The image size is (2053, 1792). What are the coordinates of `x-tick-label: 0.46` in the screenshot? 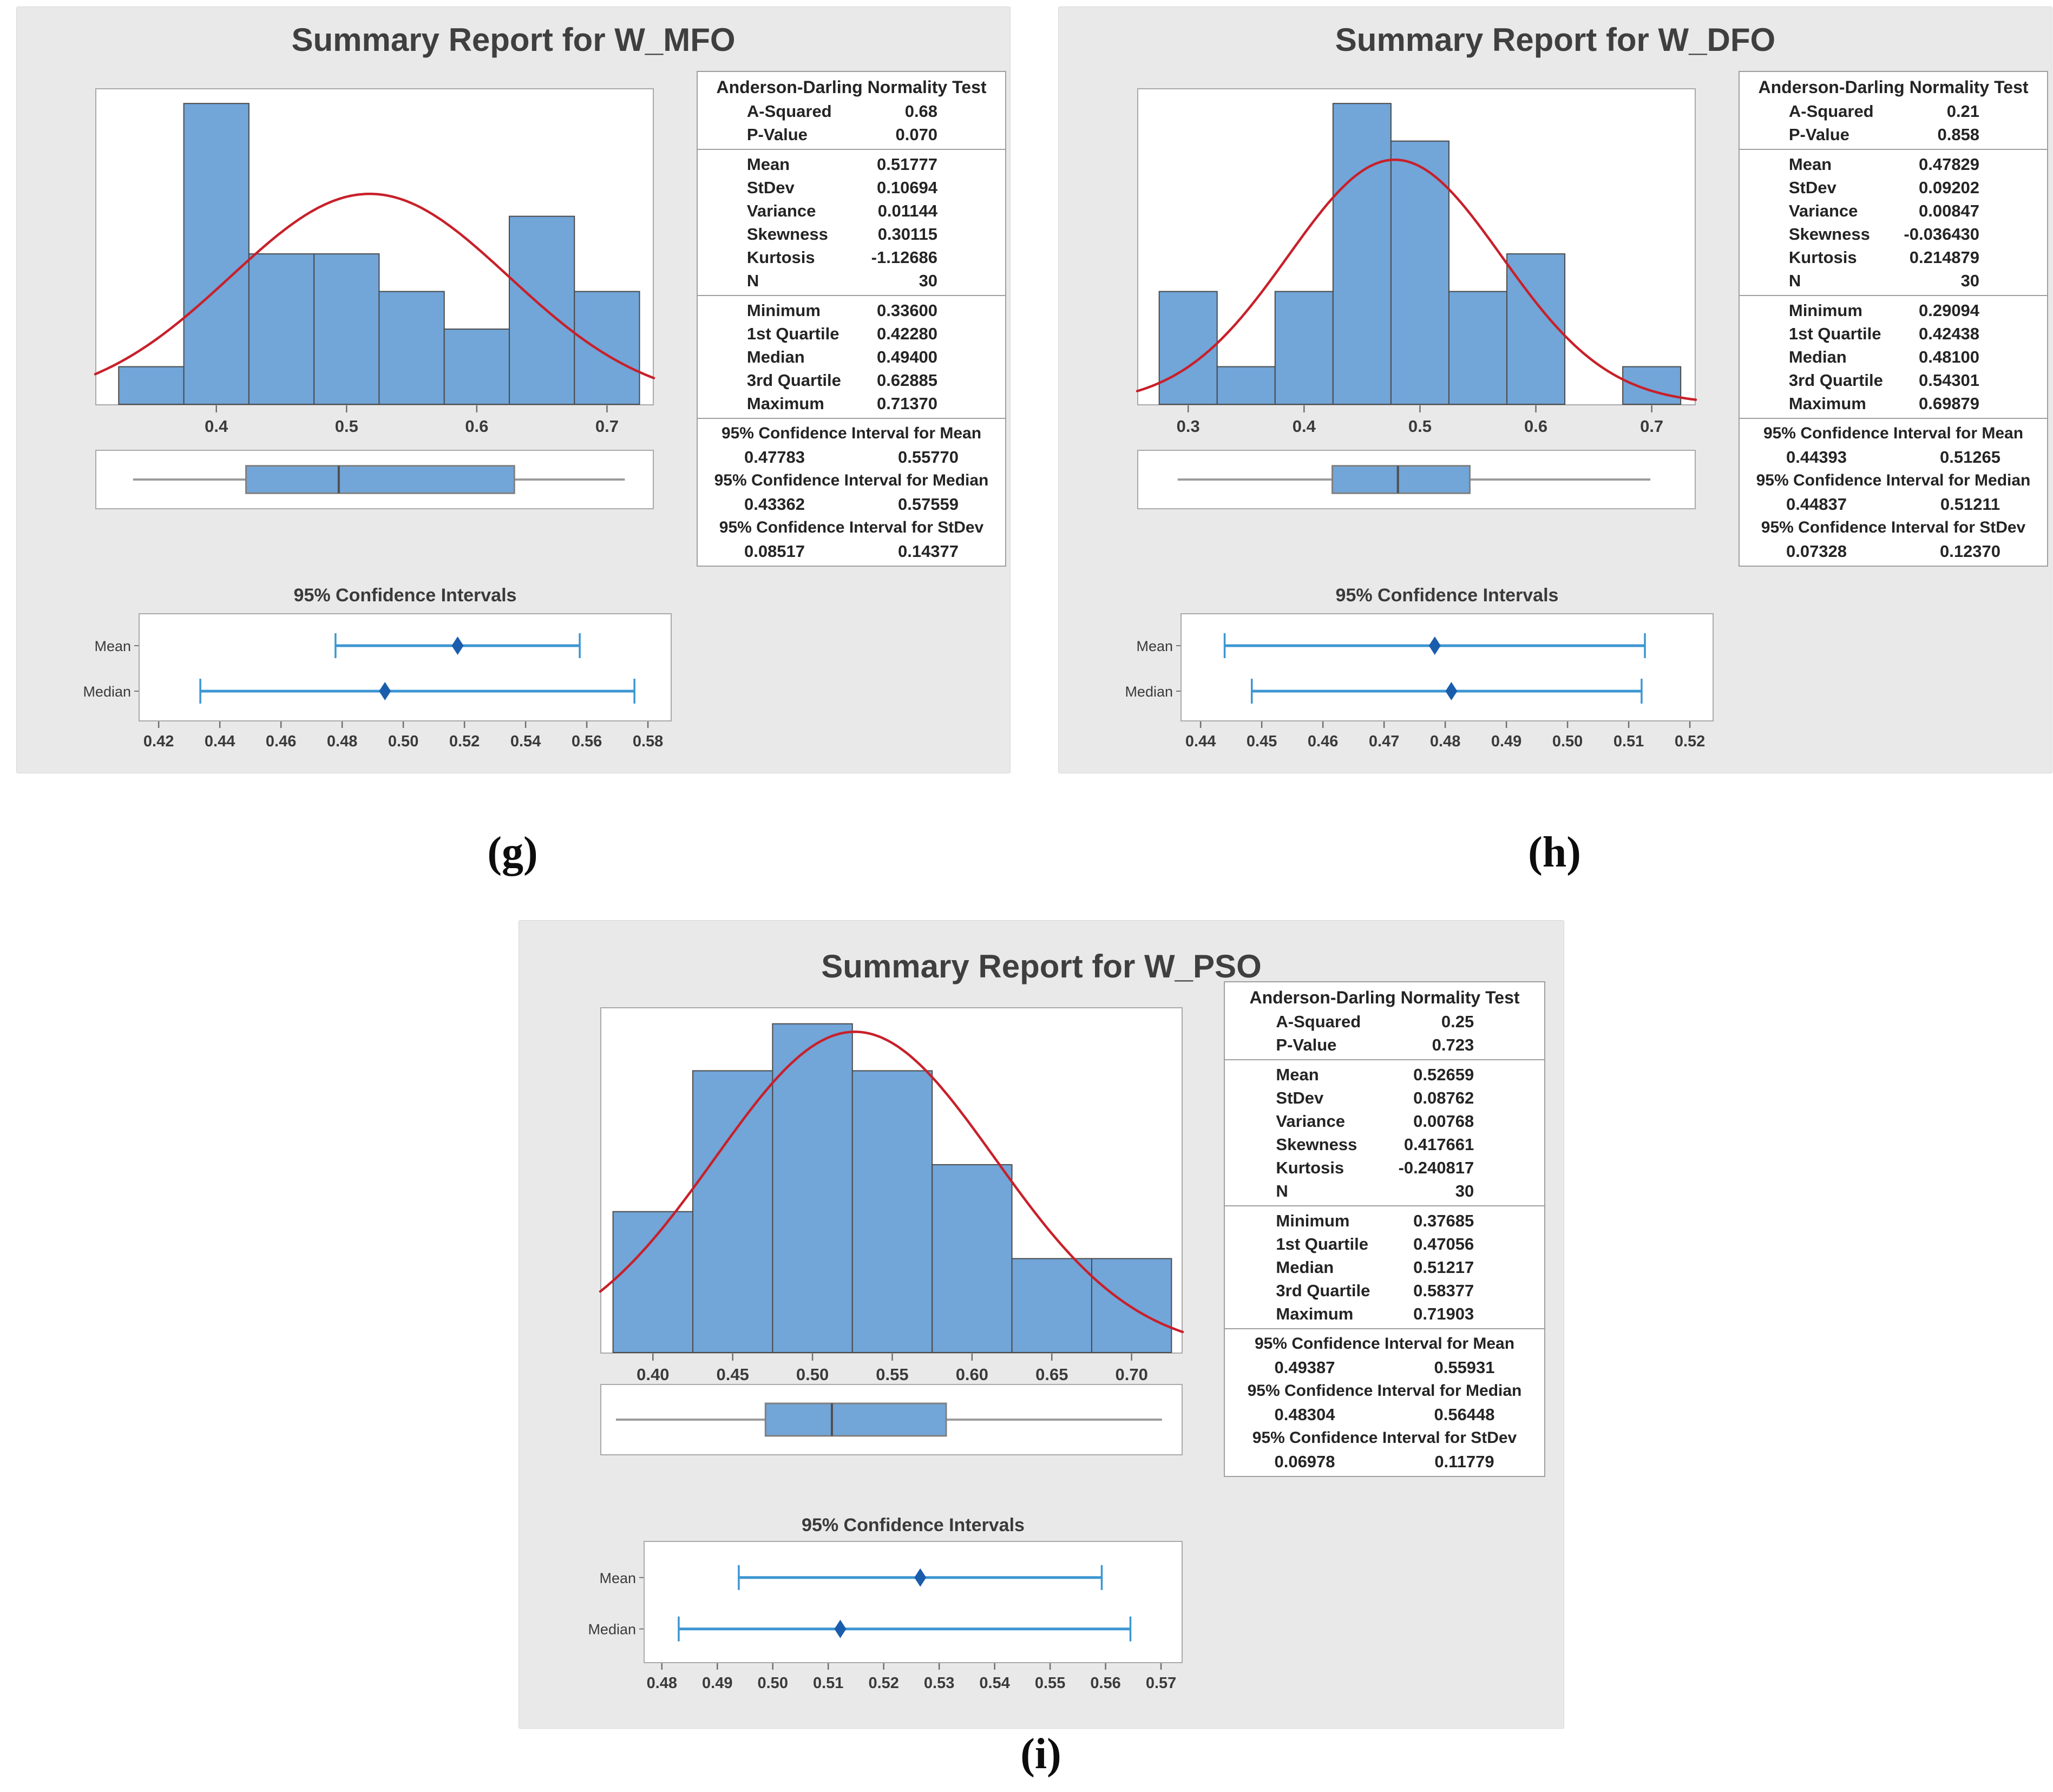 It's located at (281, 741).